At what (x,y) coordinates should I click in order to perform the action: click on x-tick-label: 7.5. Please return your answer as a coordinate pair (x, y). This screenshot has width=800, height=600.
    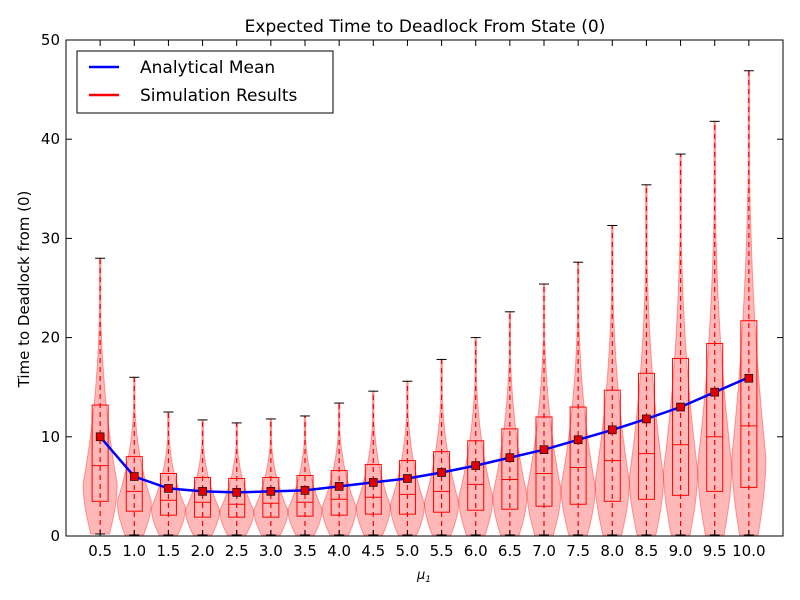
    Looking at the image, I should click on (578, 551).